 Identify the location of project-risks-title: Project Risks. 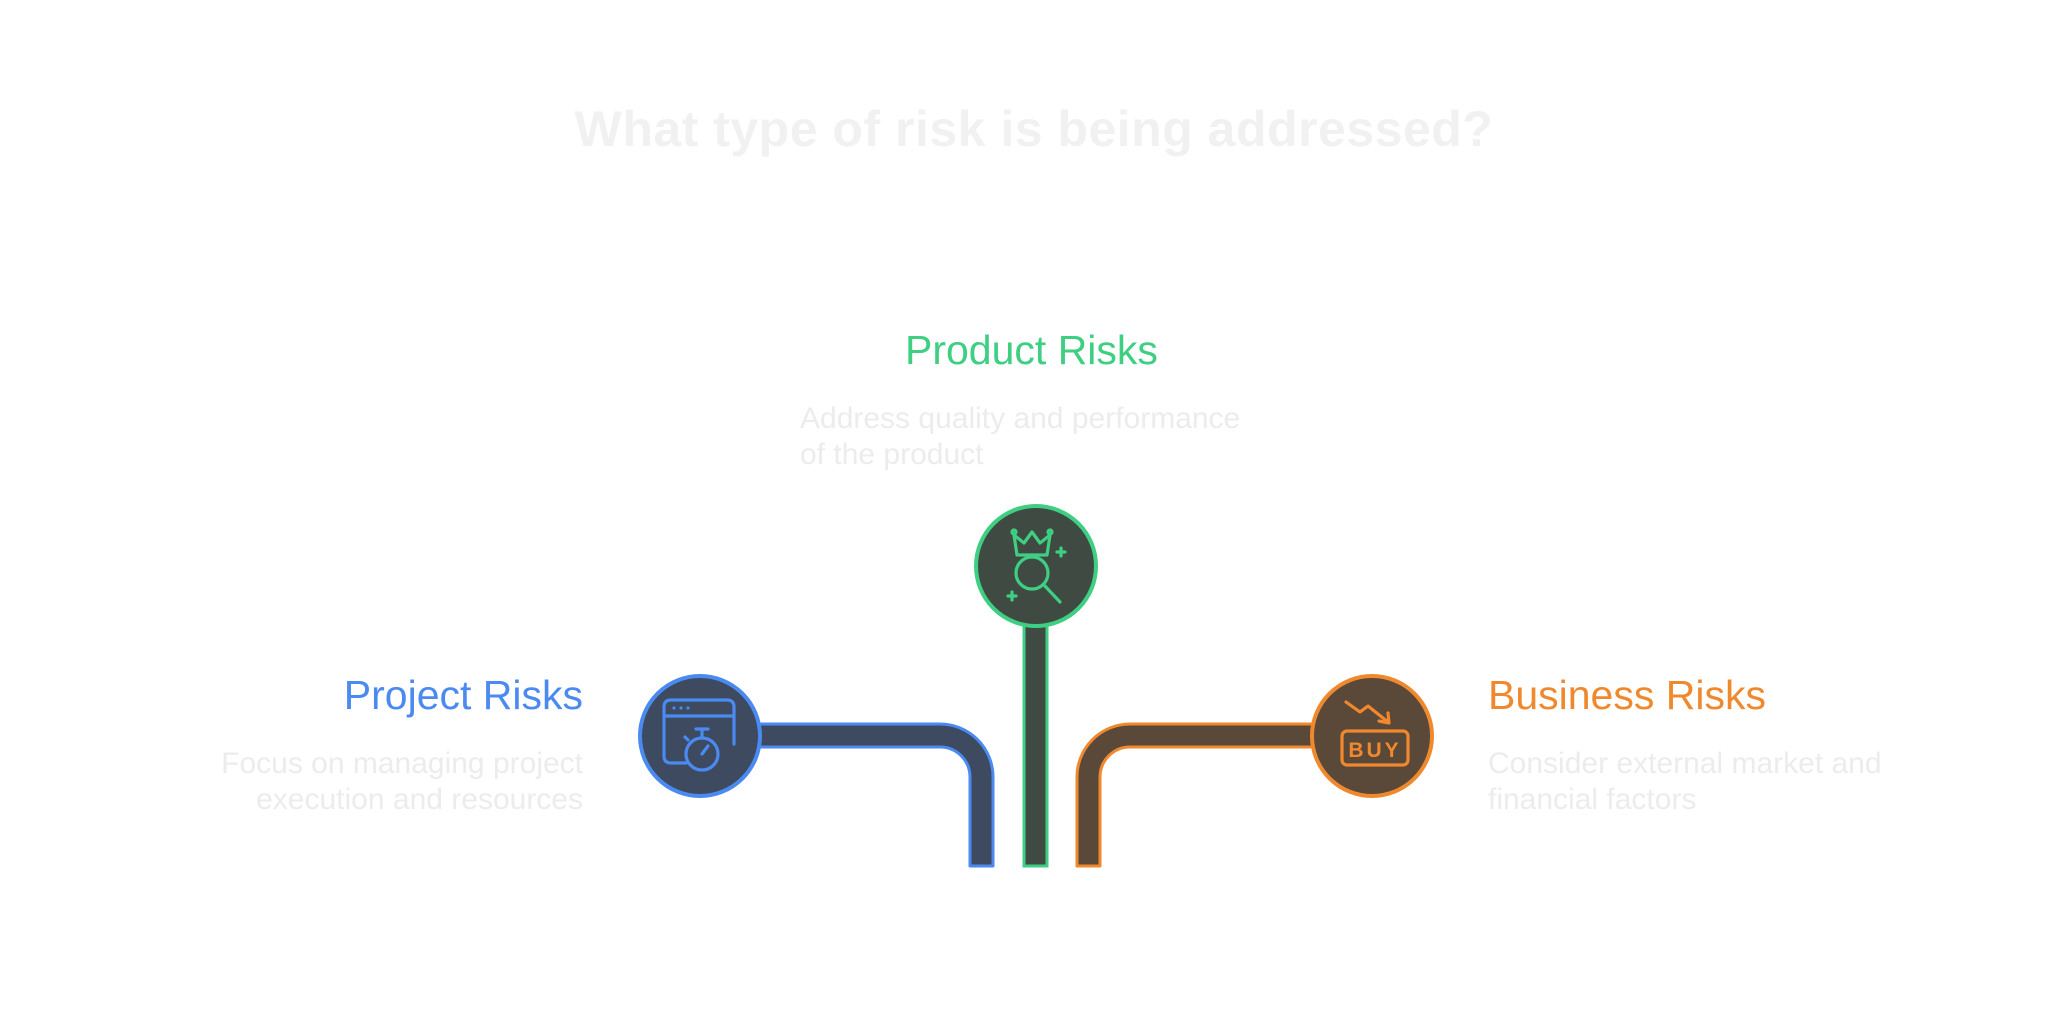
(463, 695).